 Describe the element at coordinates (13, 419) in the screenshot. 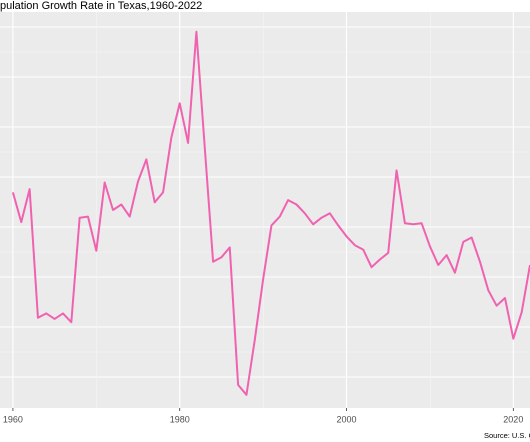

I see `x-tick-label: 1960` at that location.